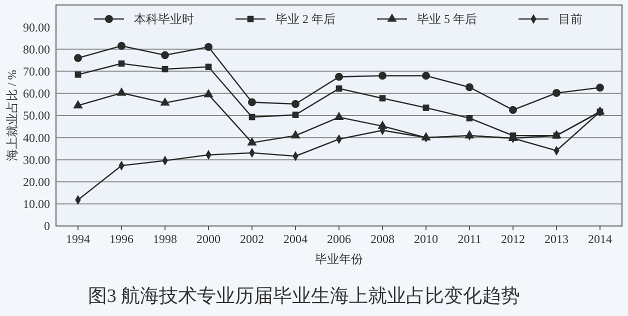  What do you see at coordinates (382, 239) in the screenshot?
I see `x-tick-label: 2008` at bounding box center [382, 239].